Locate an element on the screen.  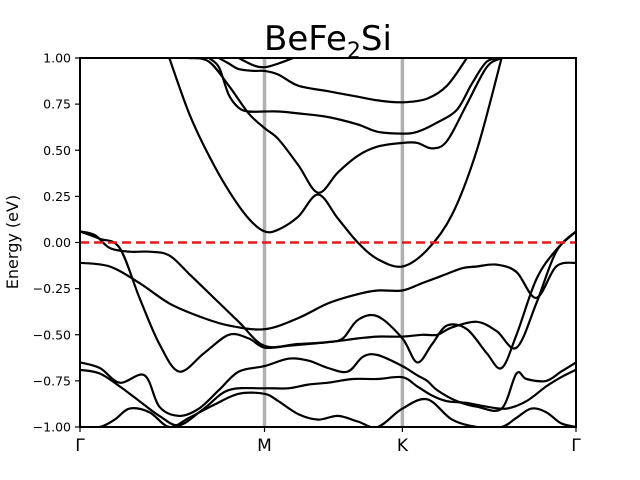
y-tick-label: −0.25 is located at coordinates (52, 288).